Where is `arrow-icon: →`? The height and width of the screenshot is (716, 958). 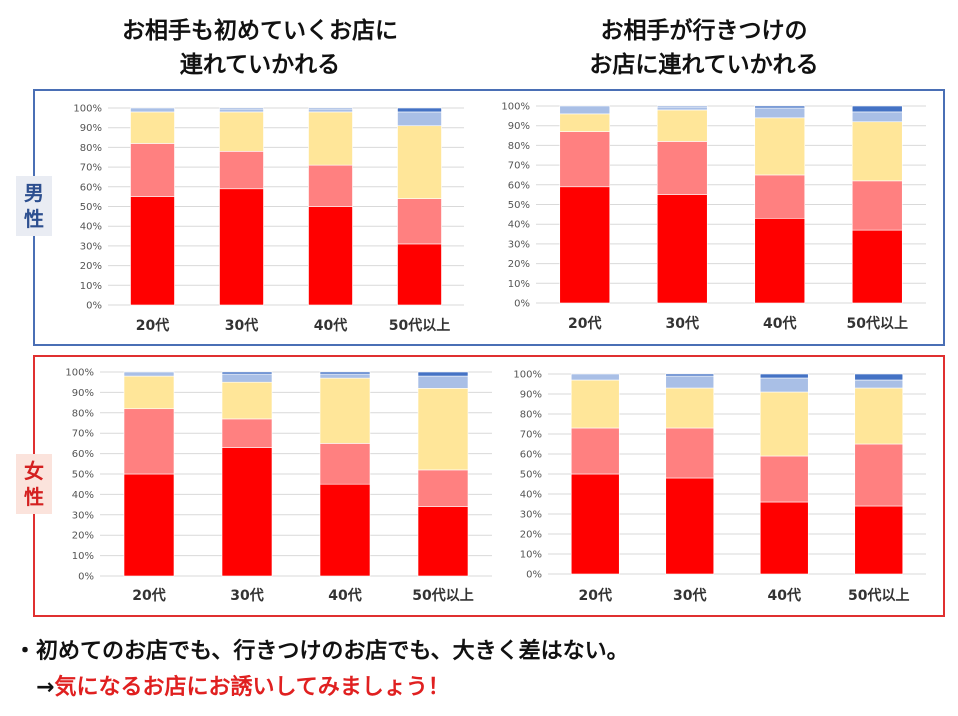 arrow-icon: → is located at coordinates (45, 687).